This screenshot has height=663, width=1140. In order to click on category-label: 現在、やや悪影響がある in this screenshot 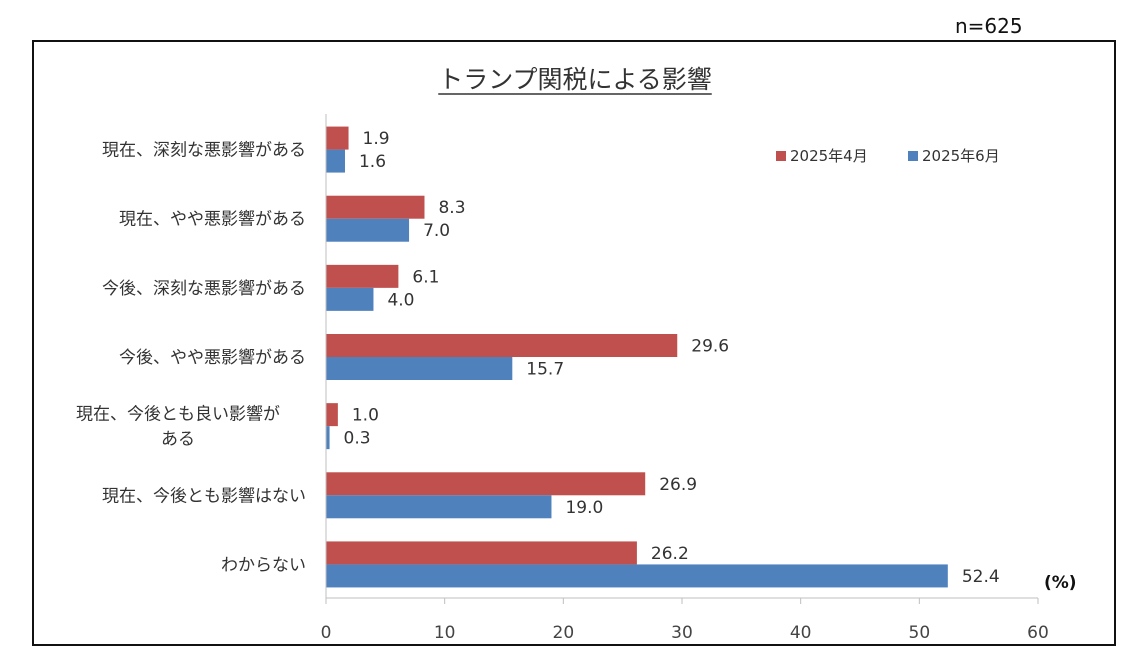, I will do `click(212, 220)`.